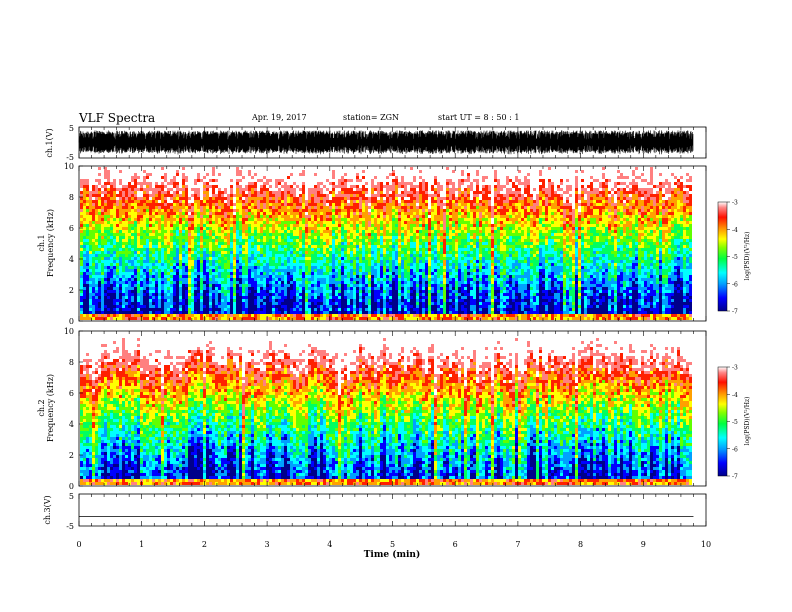 This screenshot has height=612, width=792. I want to click on time-tick-label: 6, so click(455, 544).